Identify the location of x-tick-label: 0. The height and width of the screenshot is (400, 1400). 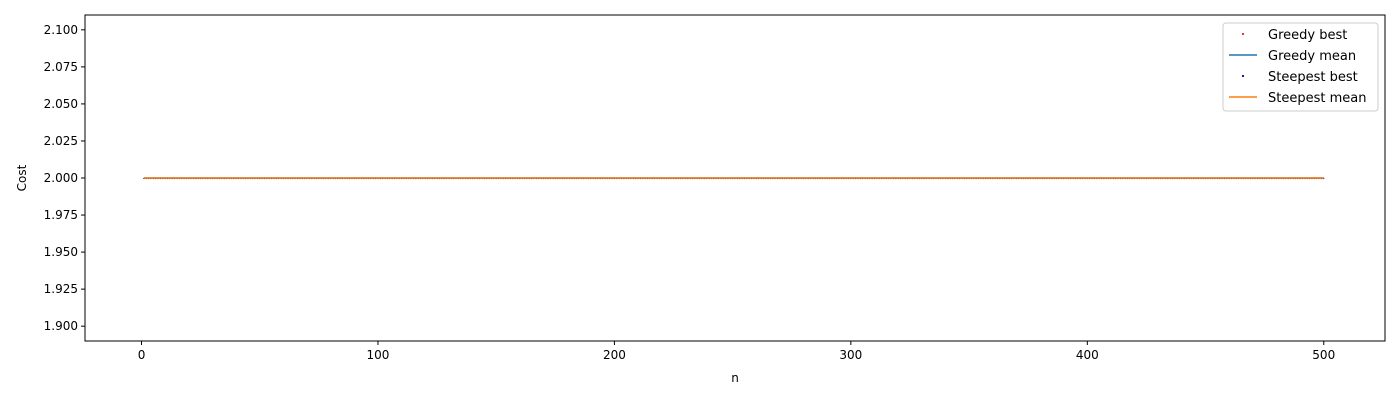
(142, 355).